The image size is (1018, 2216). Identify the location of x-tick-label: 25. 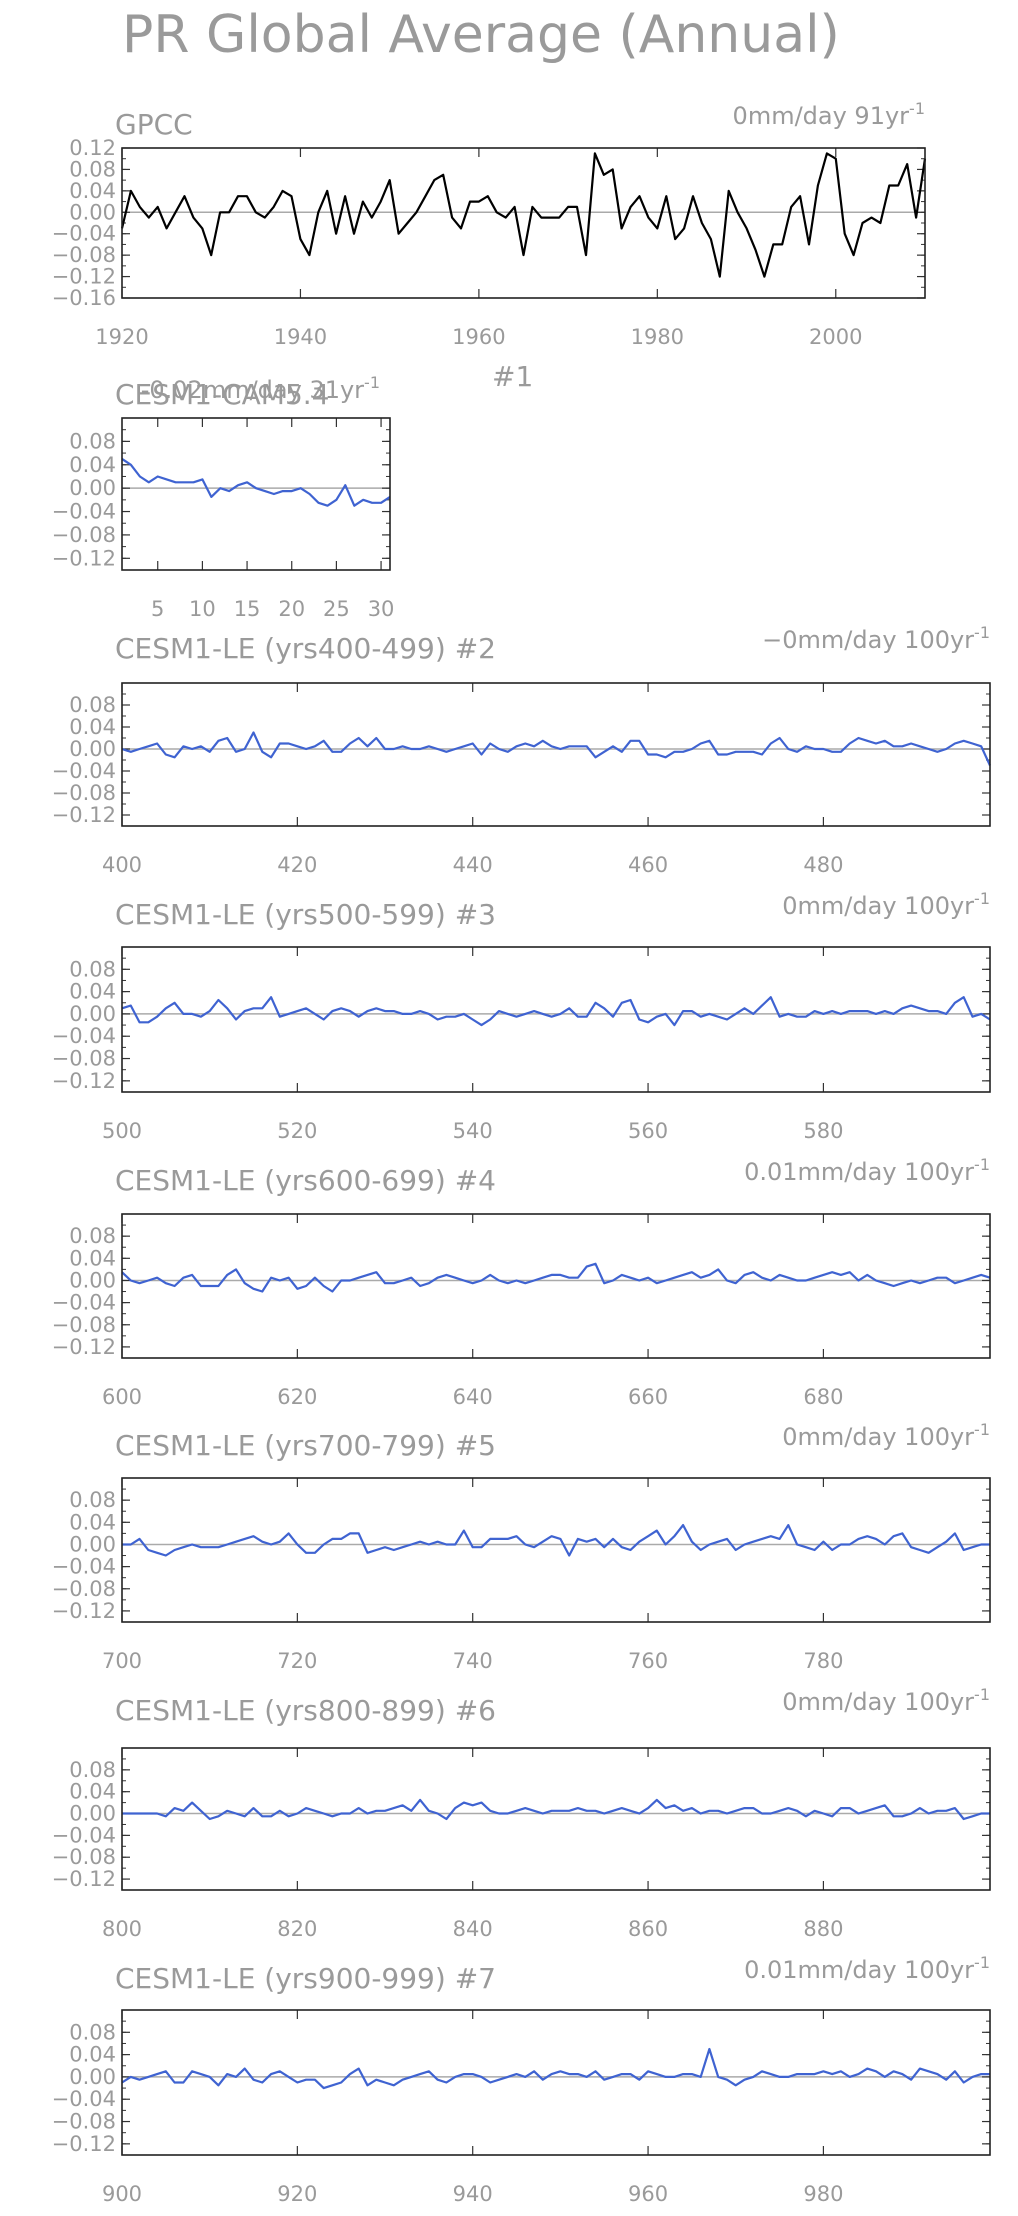
(336, 609).